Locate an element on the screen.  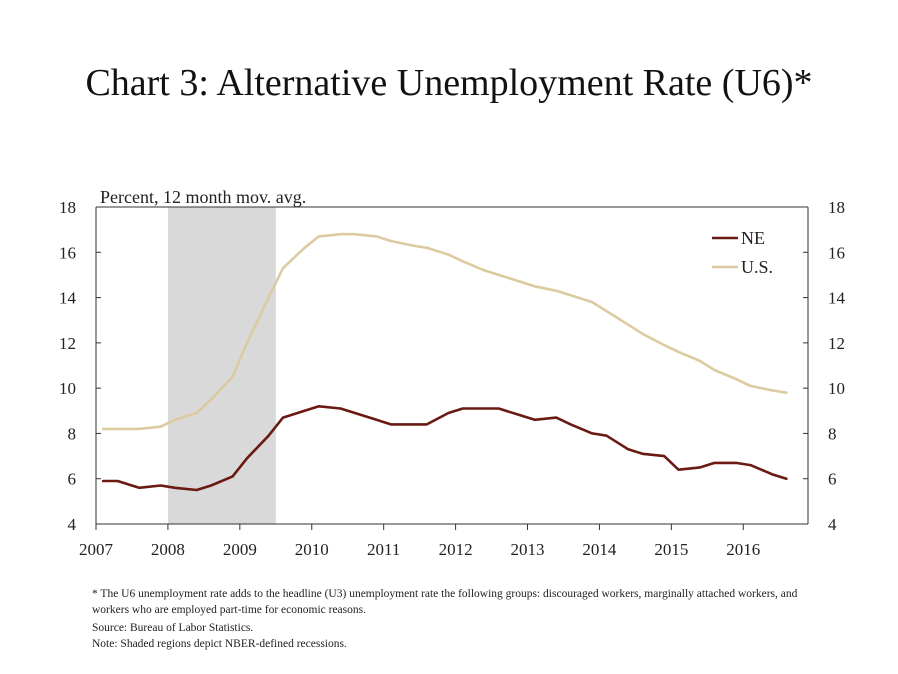
x-tick-label: 2014 is located at coordinates (599, 549).